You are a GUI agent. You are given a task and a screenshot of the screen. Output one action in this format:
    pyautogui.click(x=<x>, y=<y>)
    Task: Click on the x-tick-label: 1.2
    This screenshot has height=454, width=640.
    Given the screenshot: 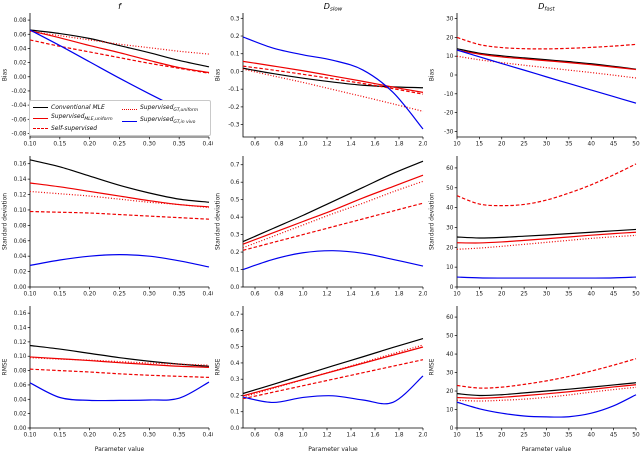 What is the action you would take?
    pyautogui.click(x=327, y=436)
    